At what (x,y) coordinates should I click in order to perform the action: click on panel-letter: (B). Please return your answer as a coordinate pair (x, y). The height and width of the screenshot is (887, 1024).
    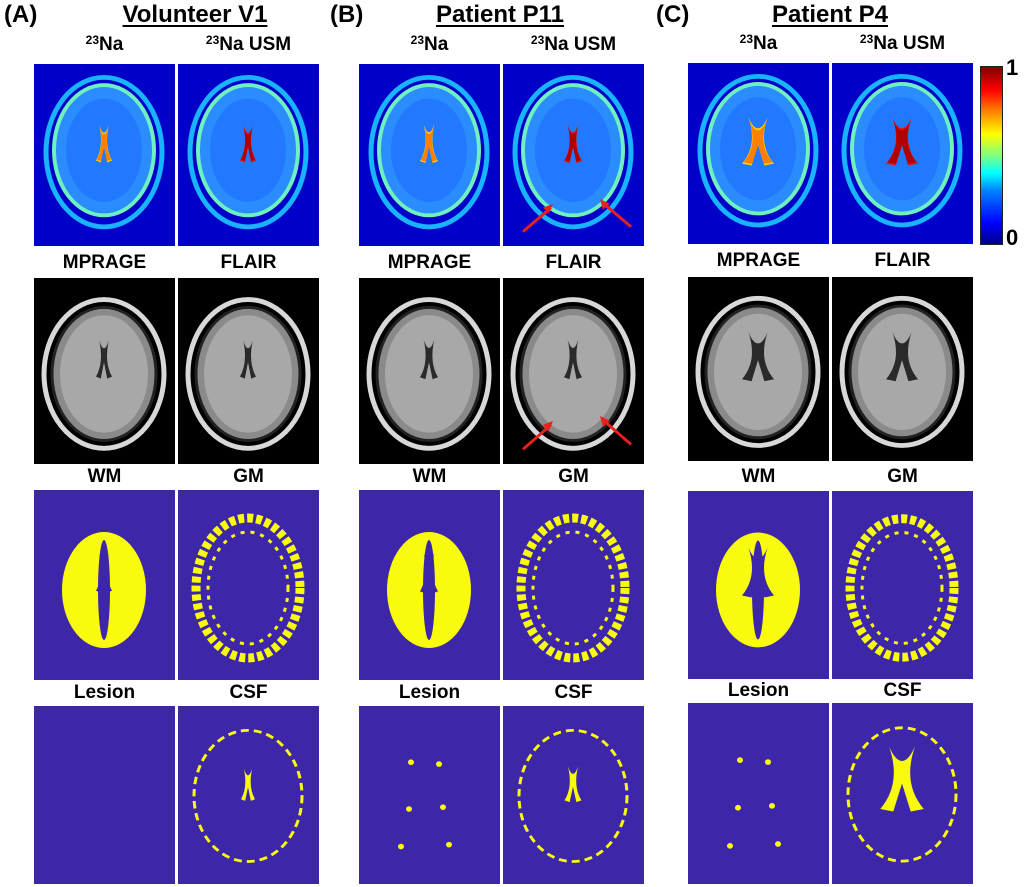
    Looking at the image, I should click on (347, 14).